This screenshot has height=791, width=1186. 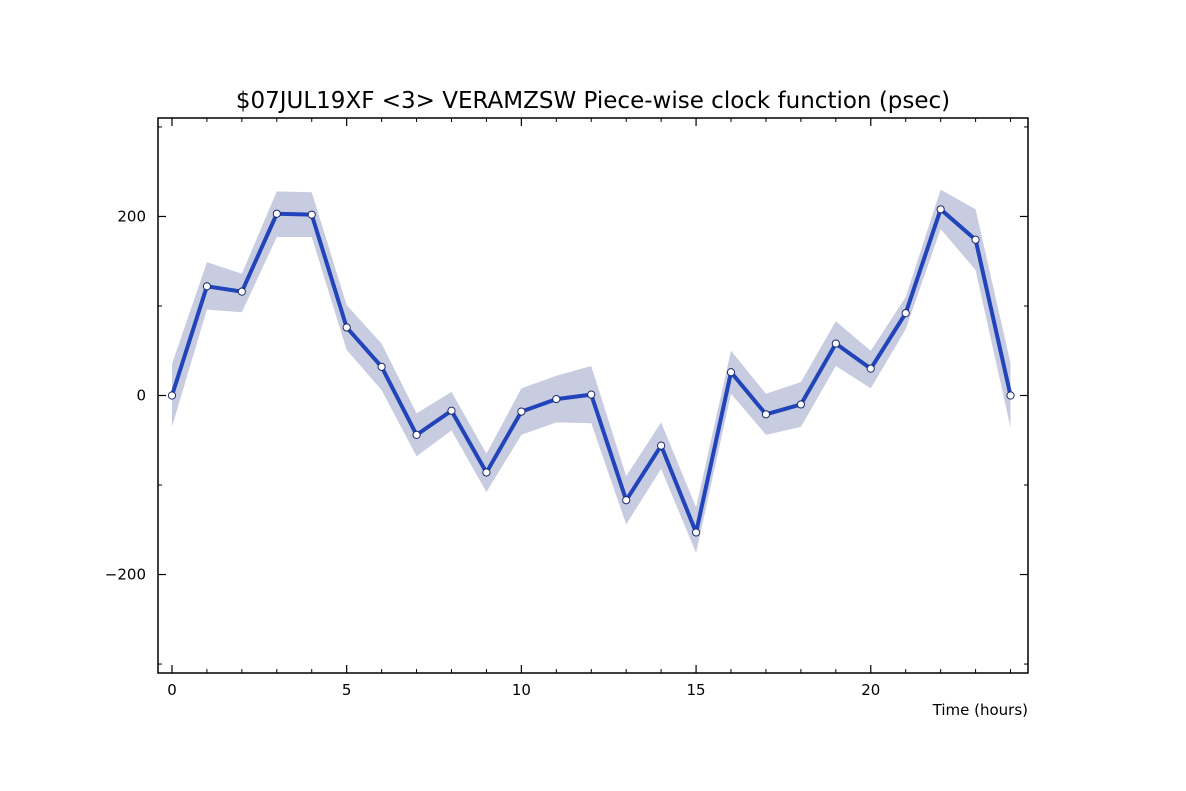 What do you see at coordinates (131, 216) in the screenshot?
I see `y-tick-label: 200` at bounding box center [131, 216].